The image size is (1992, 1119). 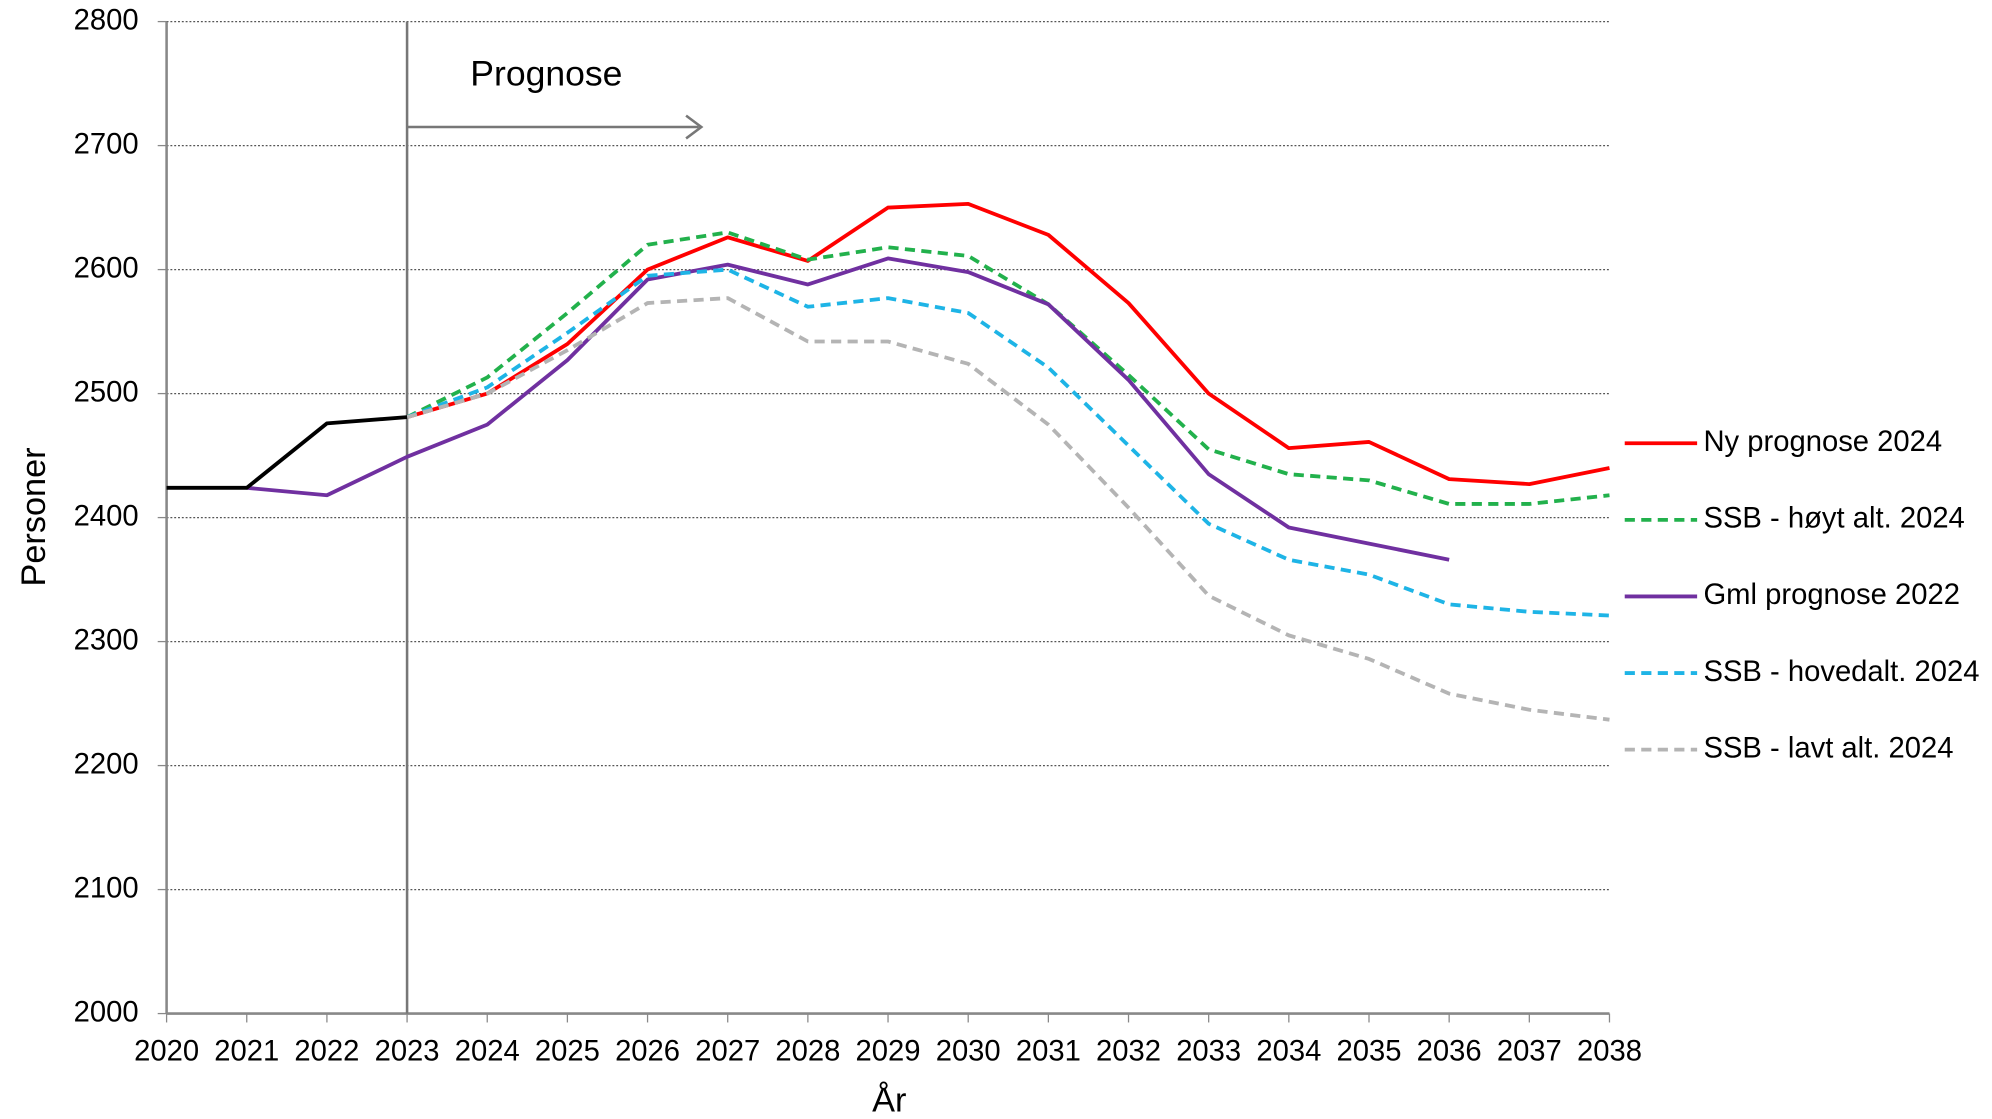 I want to click on annotation: Prognose, so click(x=546, y=74).